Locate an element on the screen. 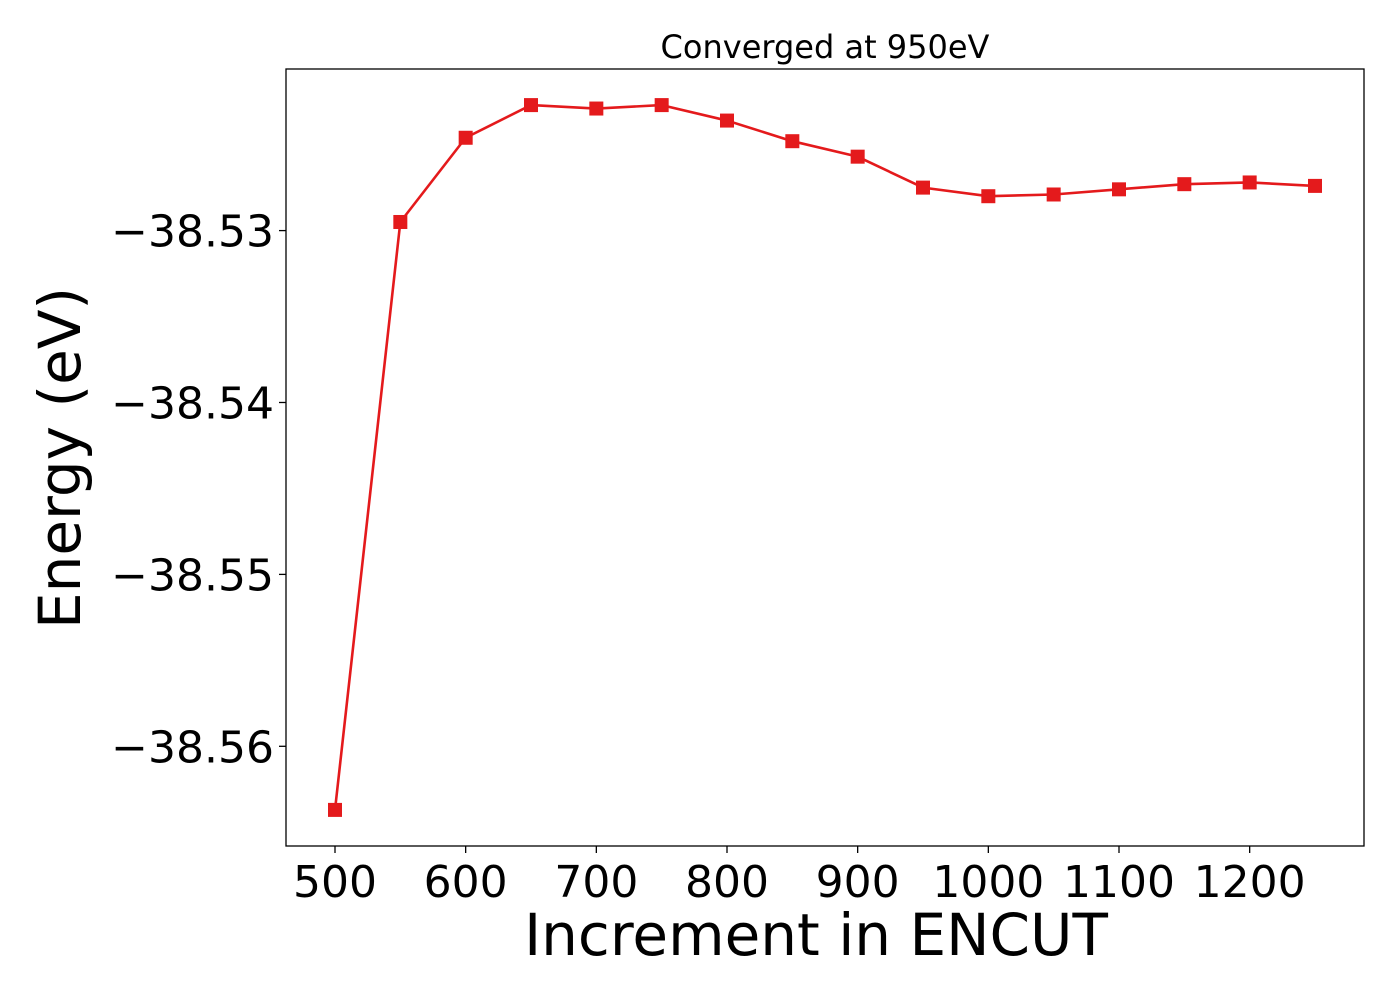 The width and height of the screenshot is (1400, 1000). y-tick-label: −38.56 is located at coordinates (192, 747).